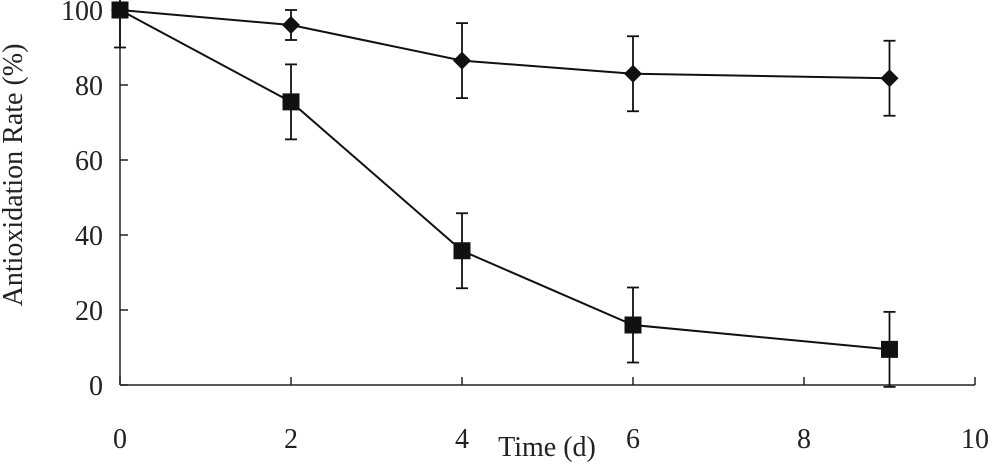 The image size is (1000, 470). I want to click on y-tick-label: 20, so click(89, 311).